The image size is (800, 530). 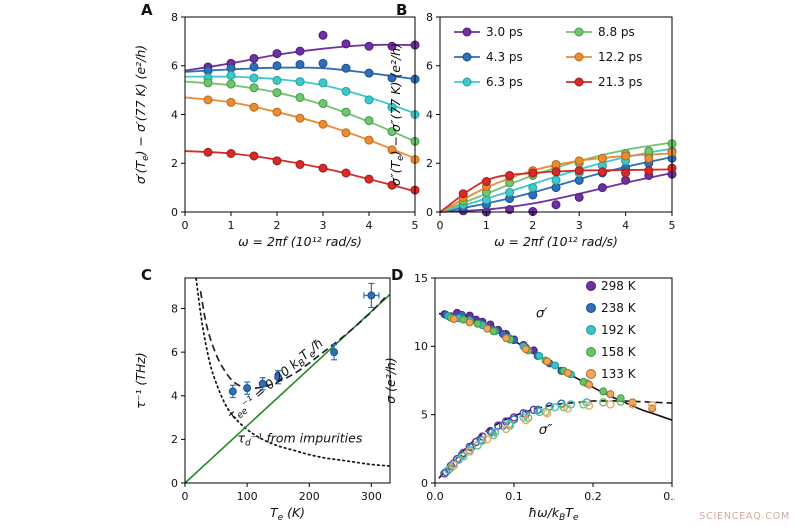 I want to click on legend-item-21.3-ps: 21.3 ps, so click(x=604, y=82).